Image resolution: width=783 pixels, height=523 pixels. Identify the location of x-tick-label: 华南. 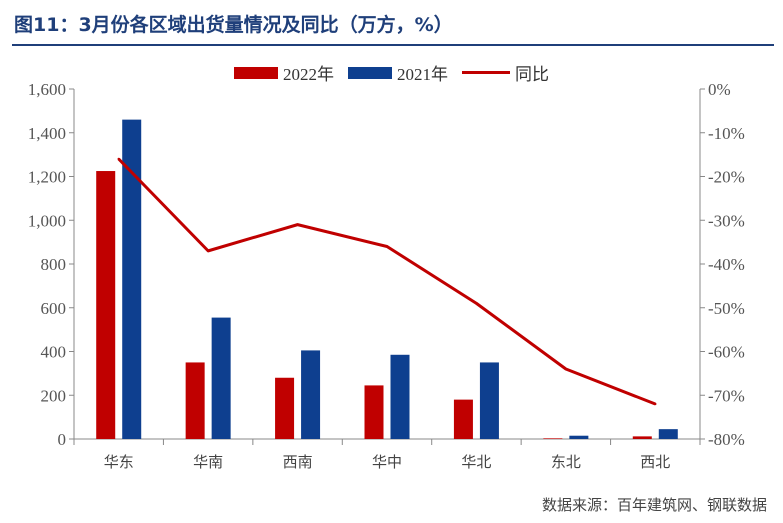
(208, 462).